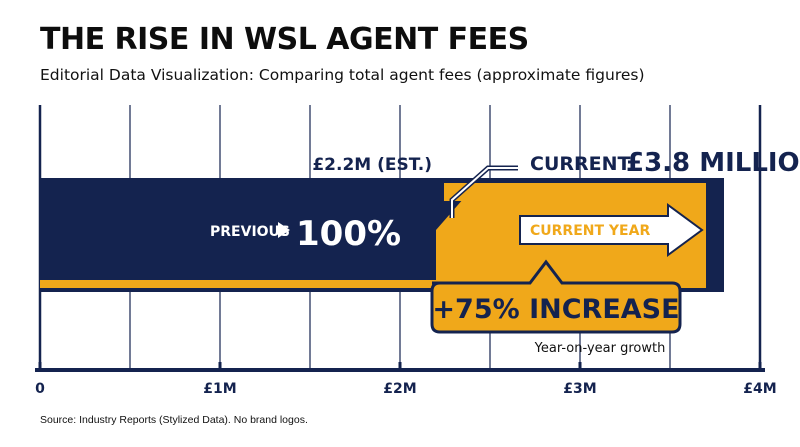 This screenshot has height=447, width=800. What do you see at coordinates (372, 165) in the screenshot?
I see `previous-value-label: £2.2M (EST.)` at bounding box center [372, 165].